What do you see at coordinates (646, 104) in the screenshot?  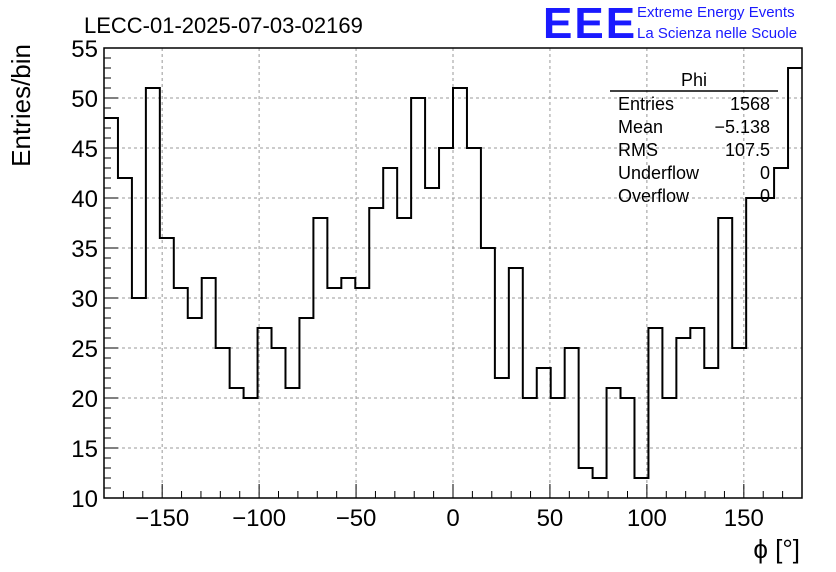 I see `stats-label: Entries` at bounding box center [646, 104].